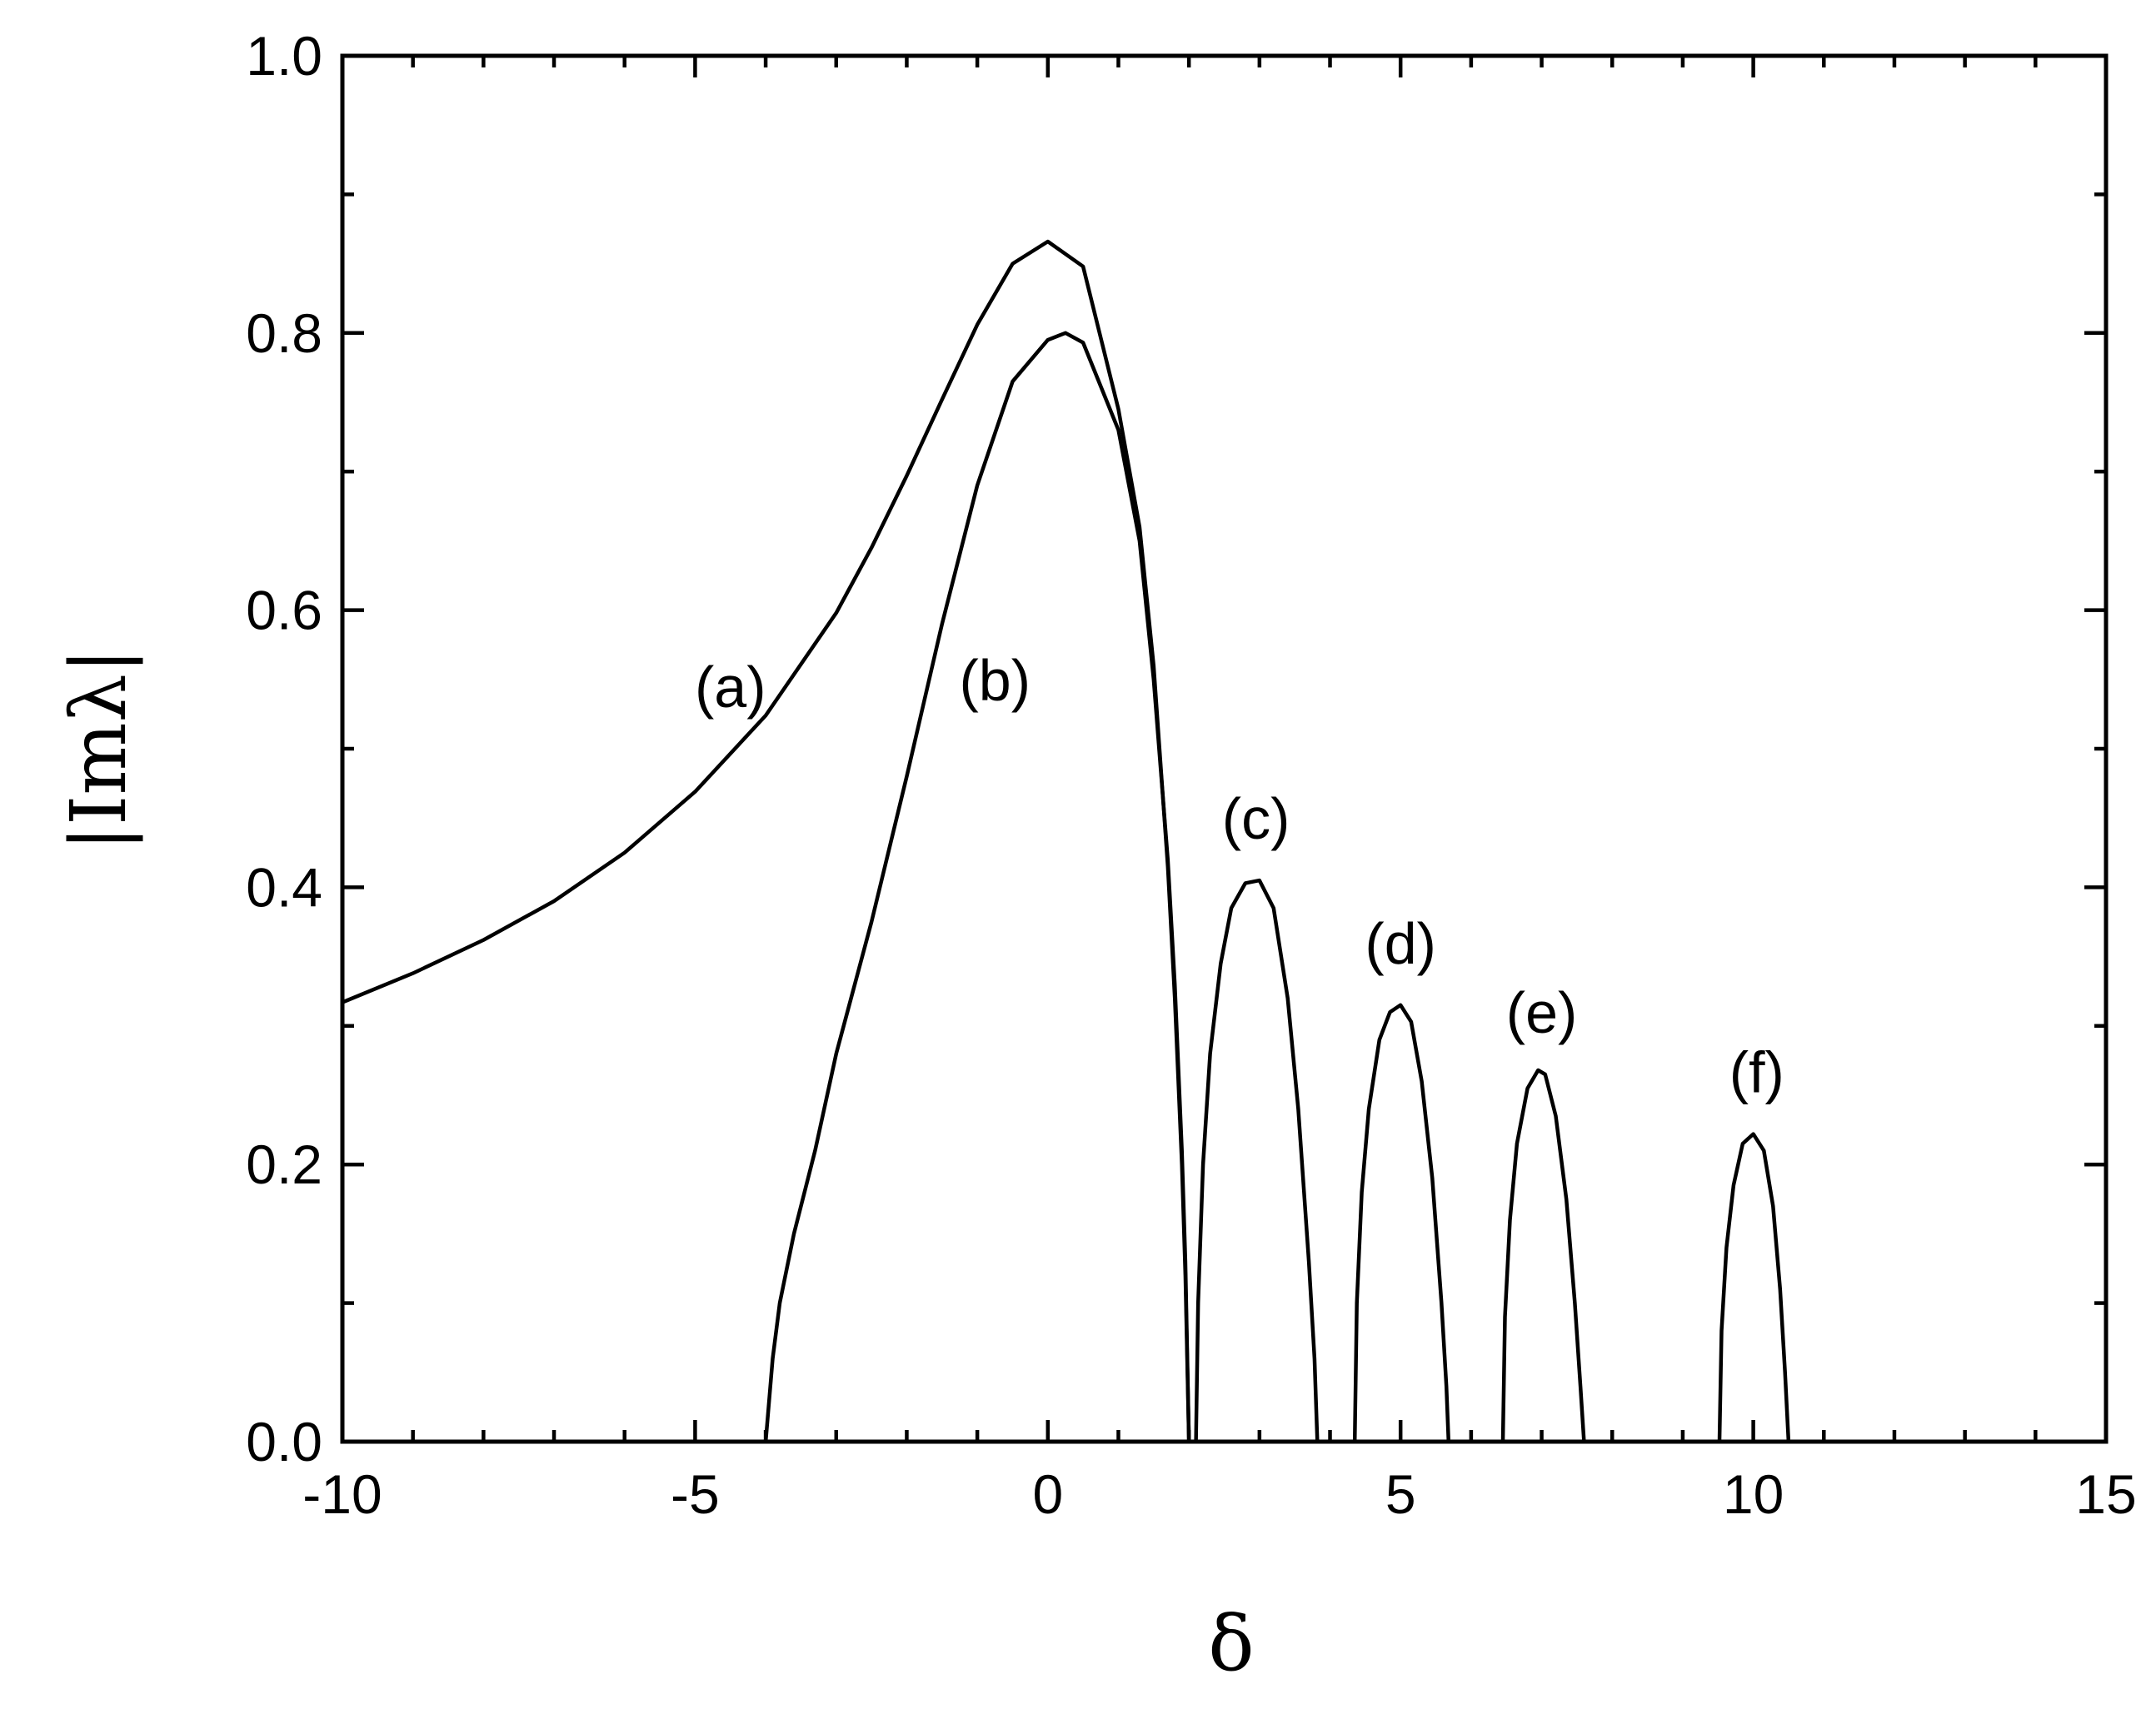 Image resolution: width=2156 pixels, height=1709 pixels. I want to click on x-tick-label: -10, so click(342, 1494).